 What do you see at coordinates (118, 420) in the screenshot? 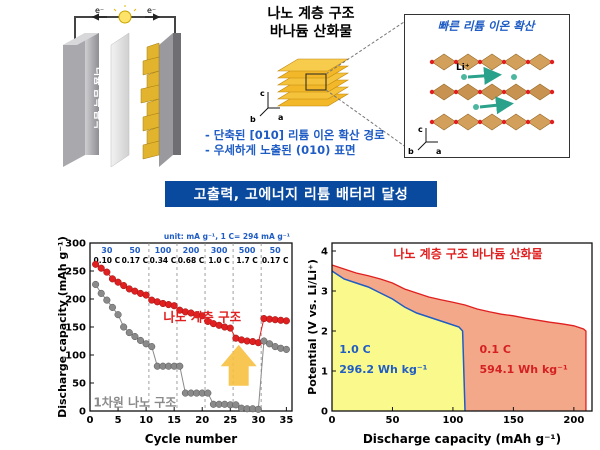
I see `x-tick-label: 5` at bounding box center [118, 420].